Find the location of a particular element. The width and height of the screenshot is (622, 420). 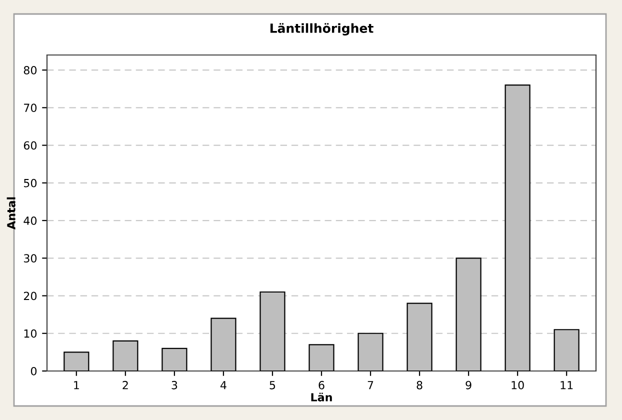

x-tick-label: 6 is located at coordinates (321, 385).